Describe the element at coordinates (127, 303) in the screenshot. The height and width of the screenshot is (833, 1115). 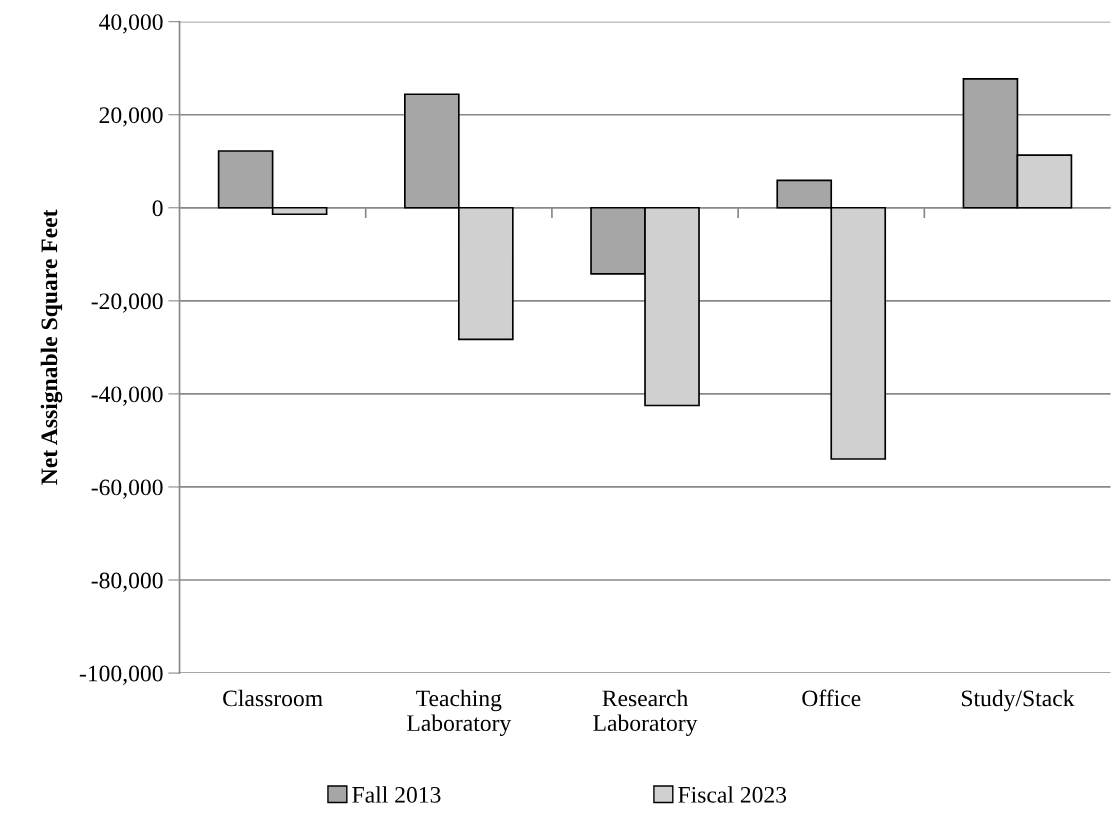
I see `y-tick-label: -20,000` at that location.